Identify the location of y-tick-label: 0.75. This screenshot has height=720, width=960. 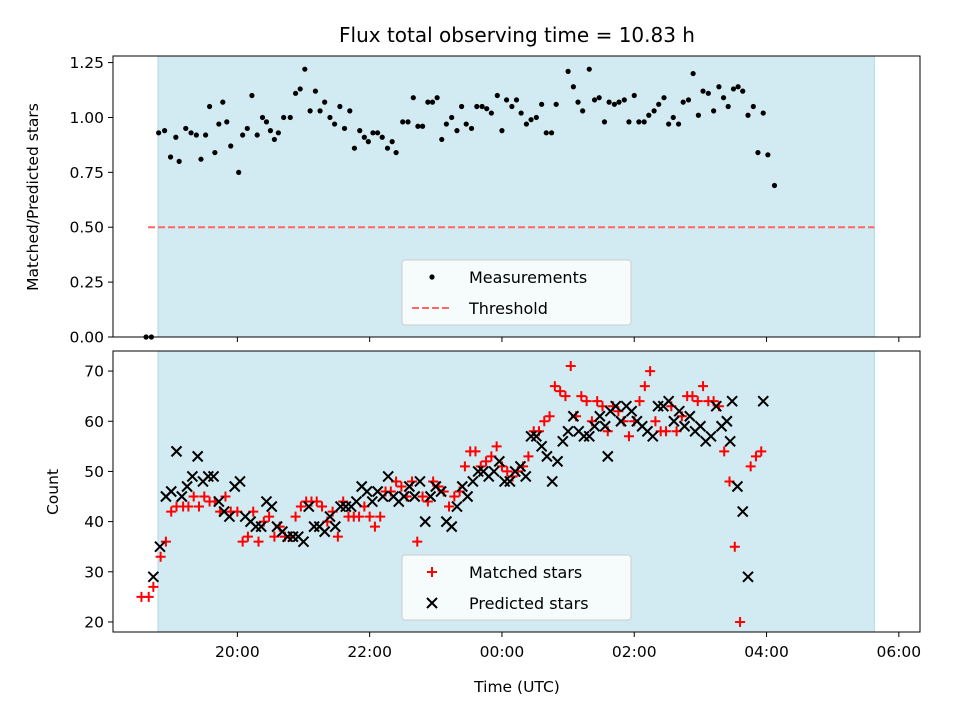
(86, 173).